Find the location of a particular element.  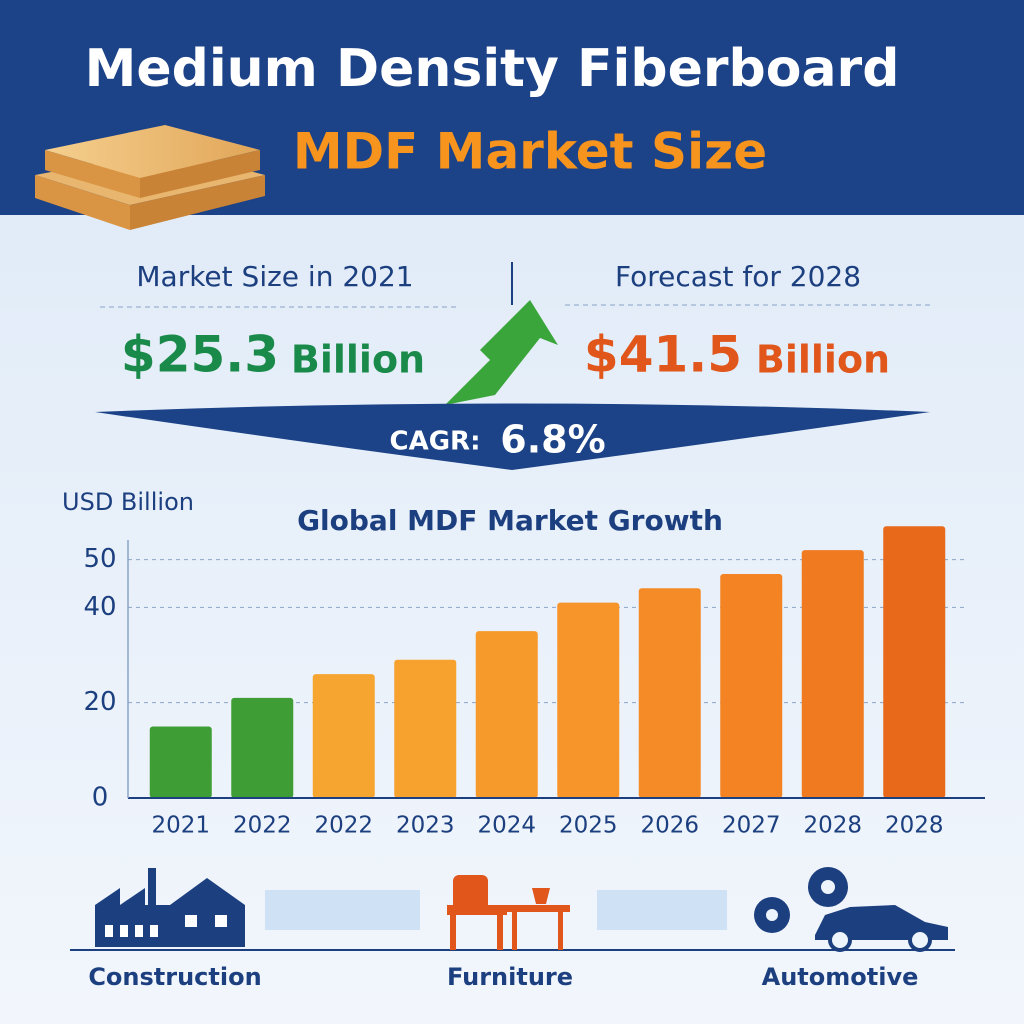

subtitle: MDF Market Size is located at coordinates (530, 152).